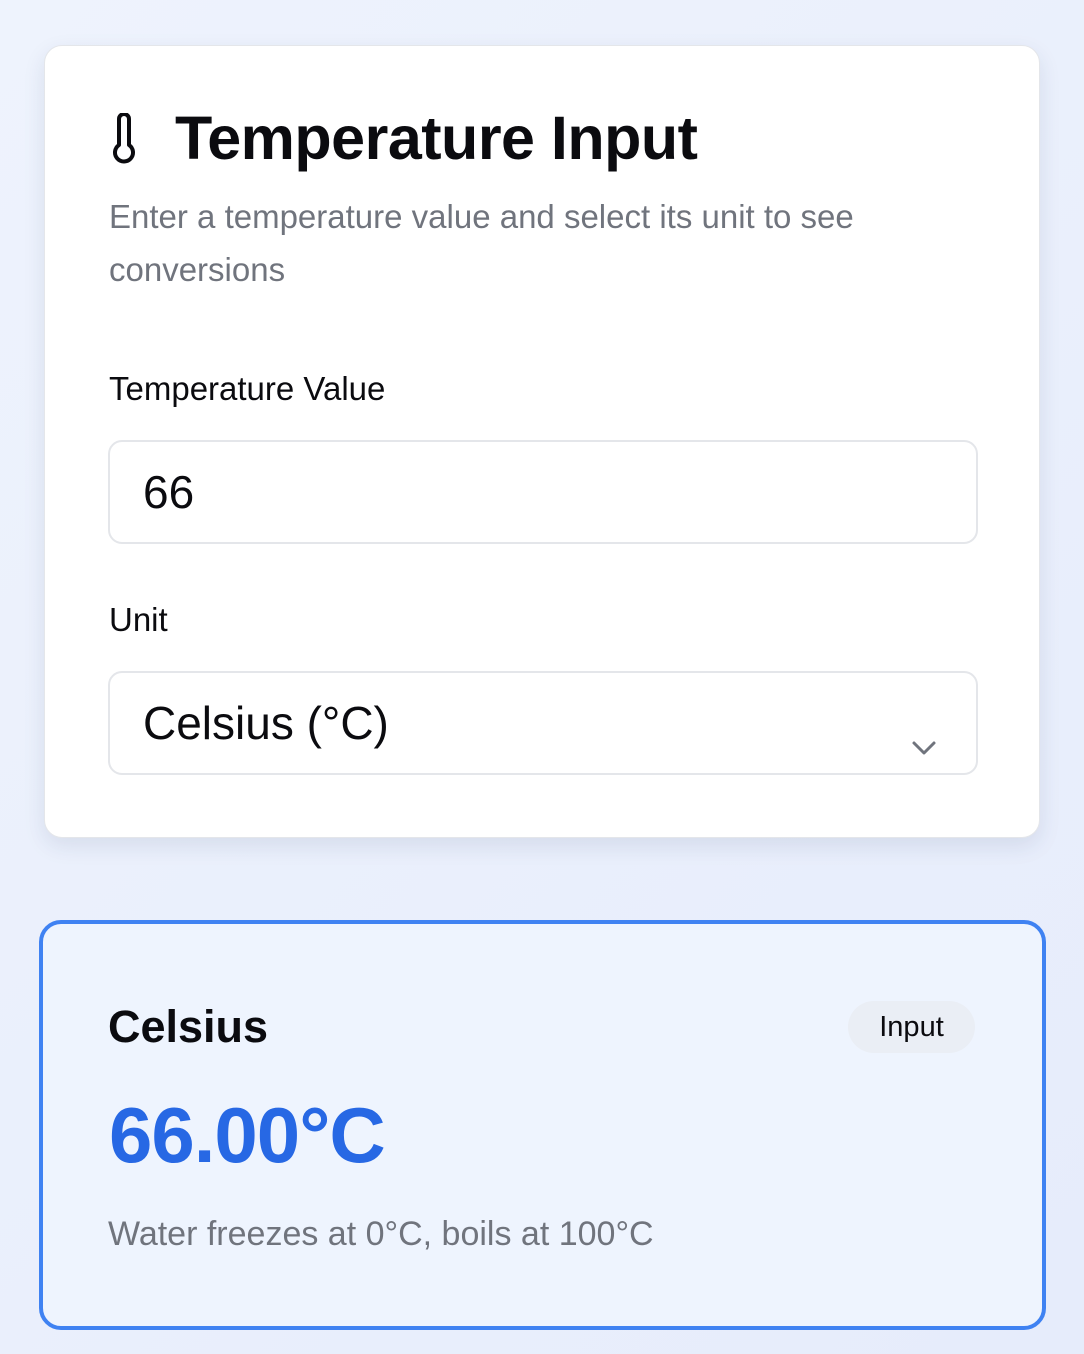 The width and height of the screenshot is (1084, 1354). I want to click on chevron-down-icon, so click(924, 734).